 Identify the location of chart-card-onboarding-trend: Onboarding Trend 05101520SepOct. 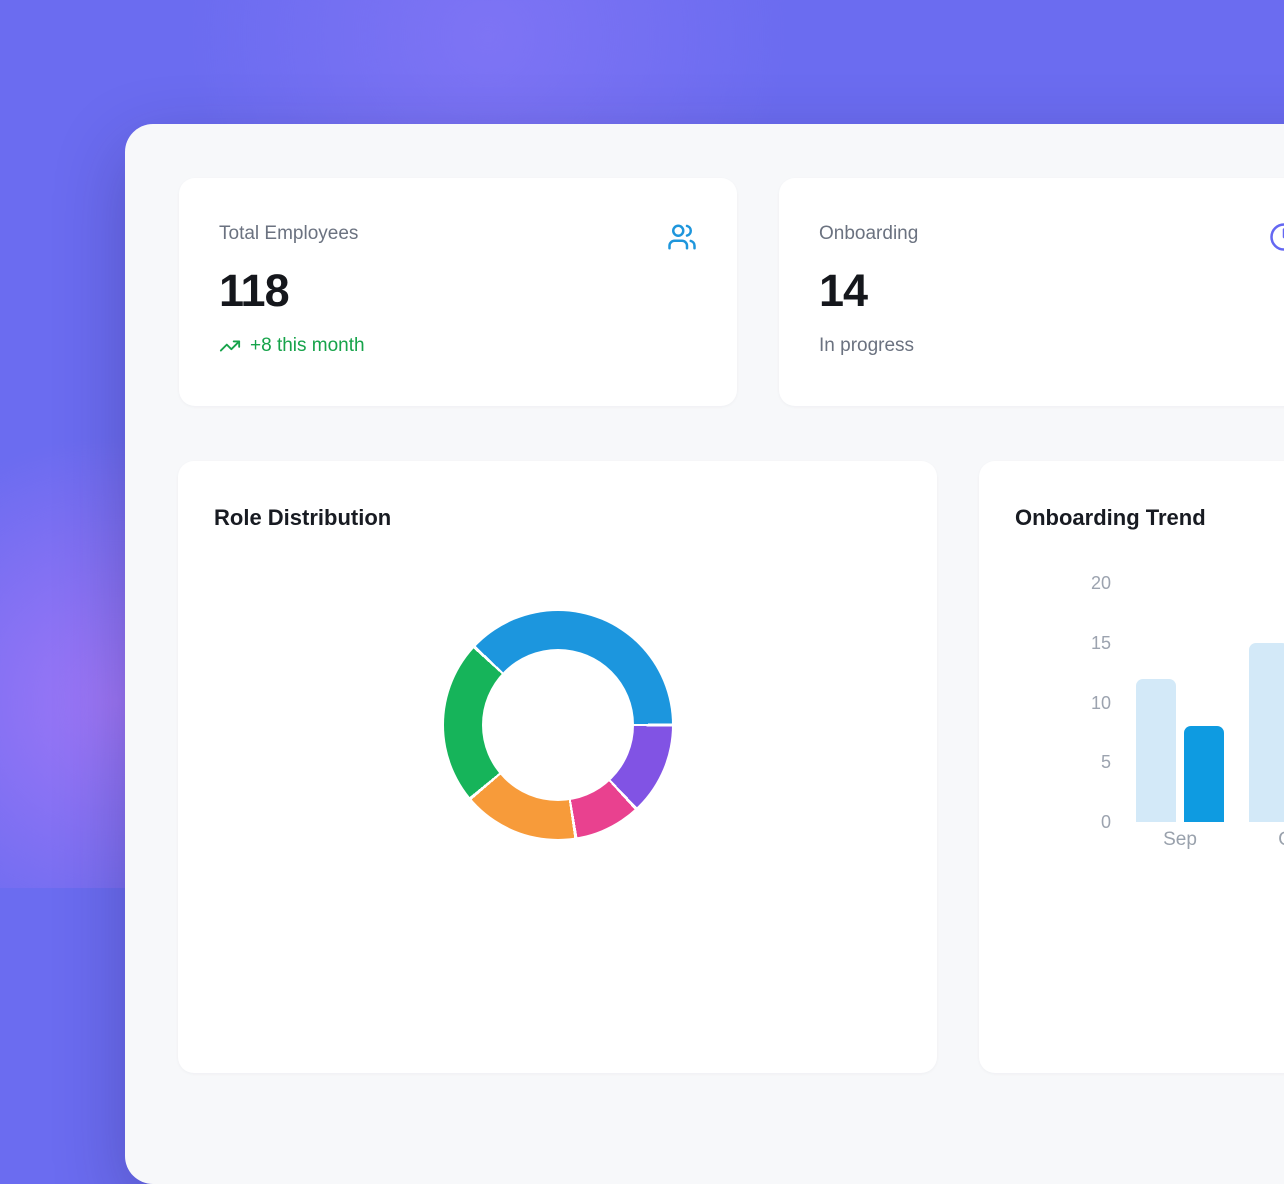
(1131, 767).